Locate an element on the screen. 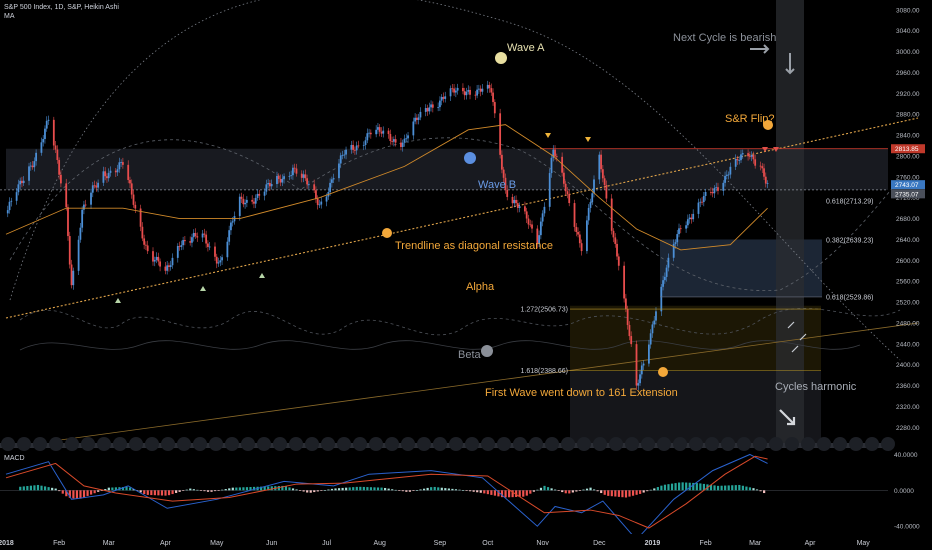 This screenshot has width=932, height=550. small-up-arrow is located at coordinates (795, 349).